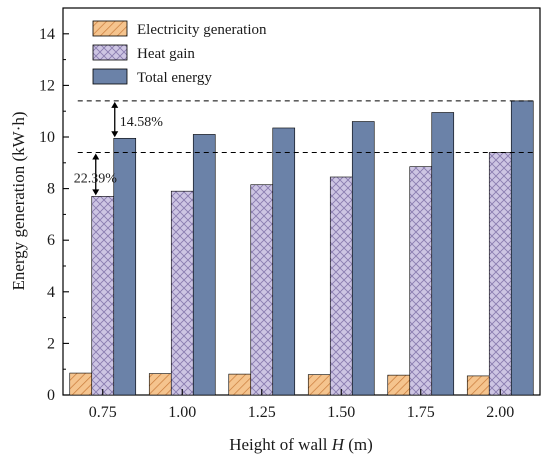 The image size is (550, 462). Describe the element at coordinates (110, 28) in the screenshot. I see `legend-swatch-electricity` at that location.